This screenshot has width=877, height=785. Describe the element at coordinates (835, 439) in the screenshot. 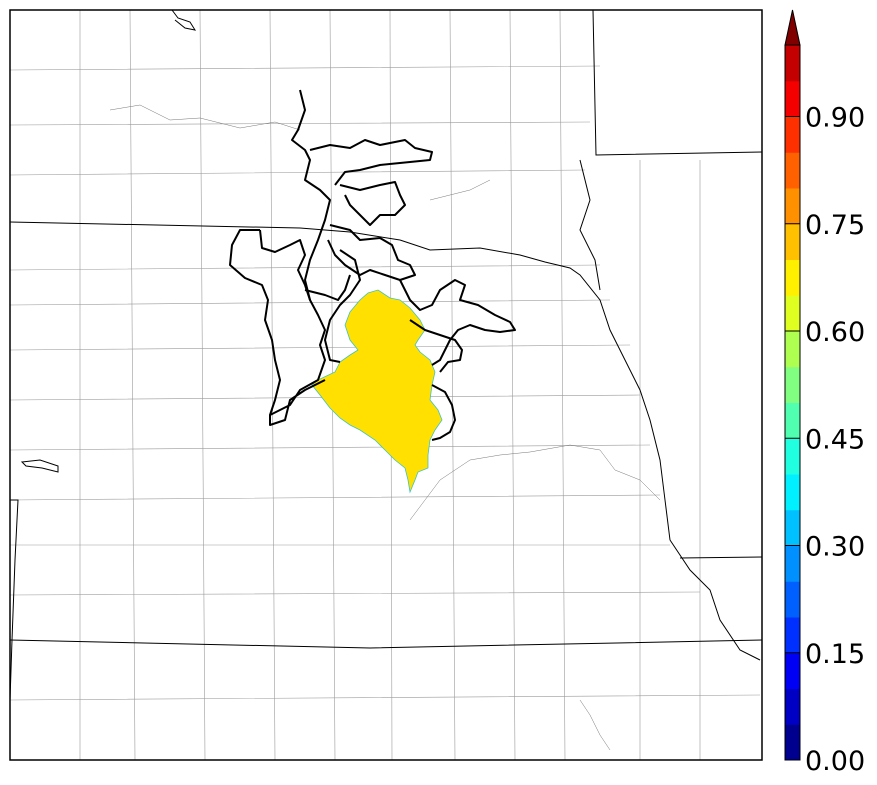

I see `colorbar-tick-label: 0.45` at that location.